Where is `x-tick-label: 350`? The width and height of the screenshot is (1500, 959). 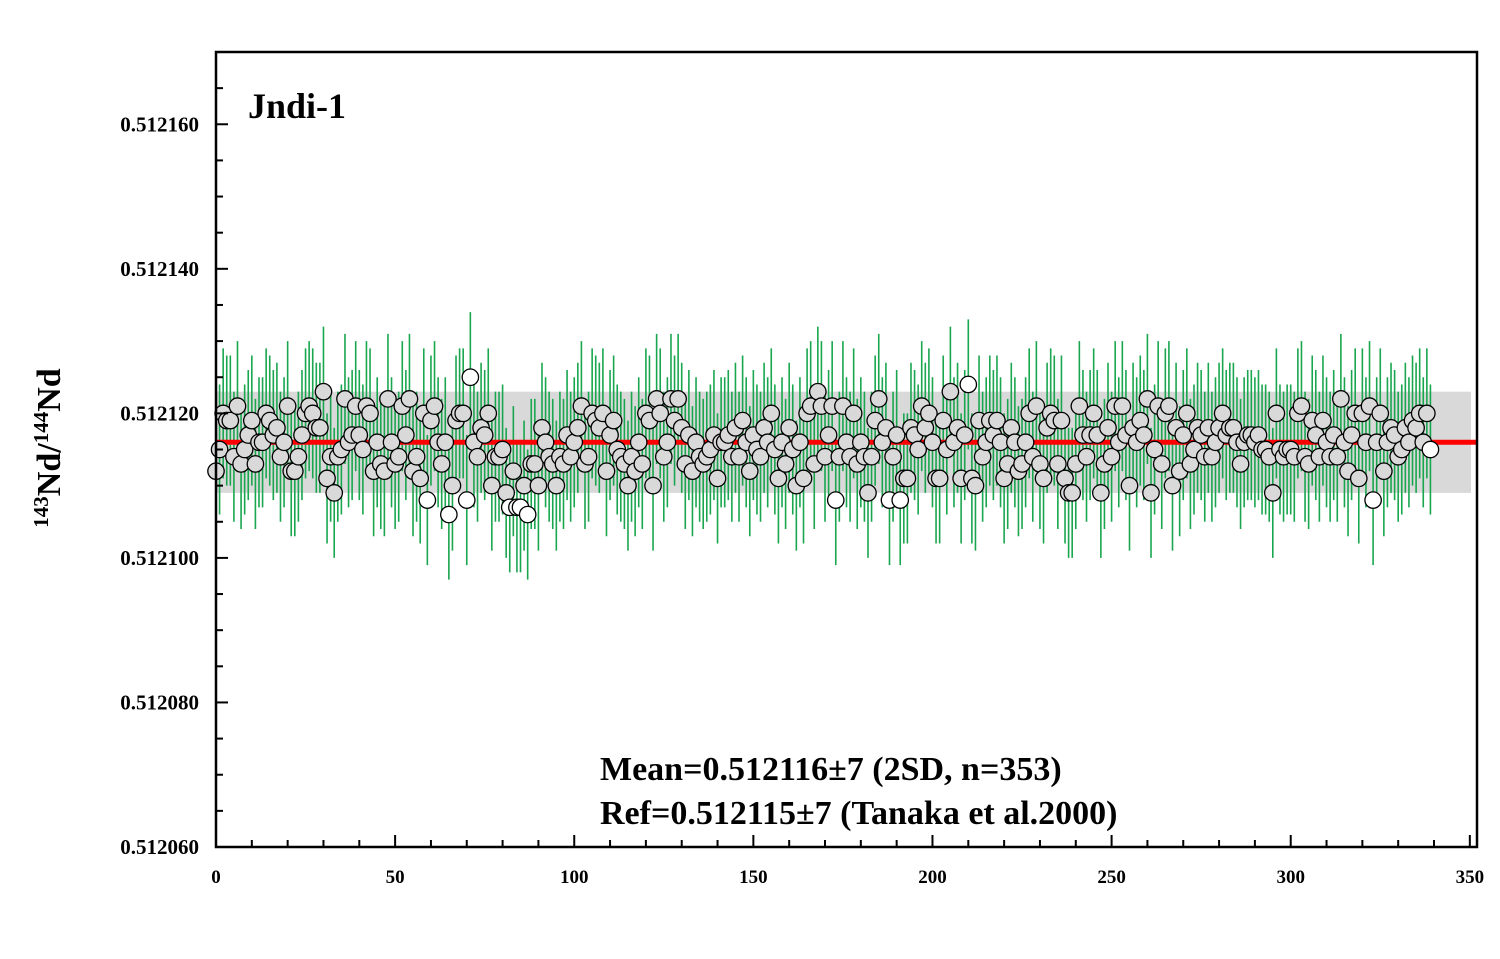
x-tick-label: 350 is located at coordinates (1470, 877).